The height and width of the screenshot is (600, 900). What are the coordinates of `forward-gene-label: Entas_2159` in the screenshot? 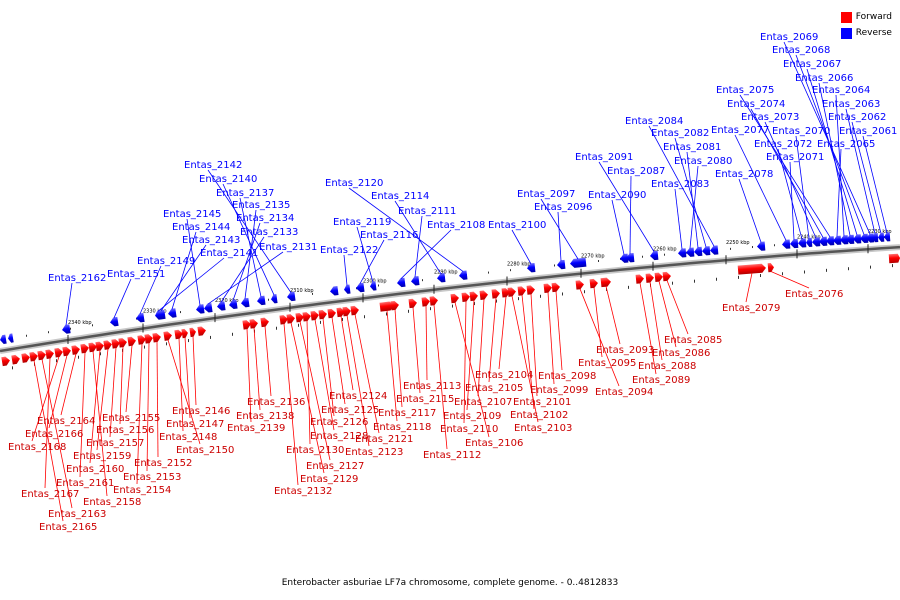 It's located at (102, 456).